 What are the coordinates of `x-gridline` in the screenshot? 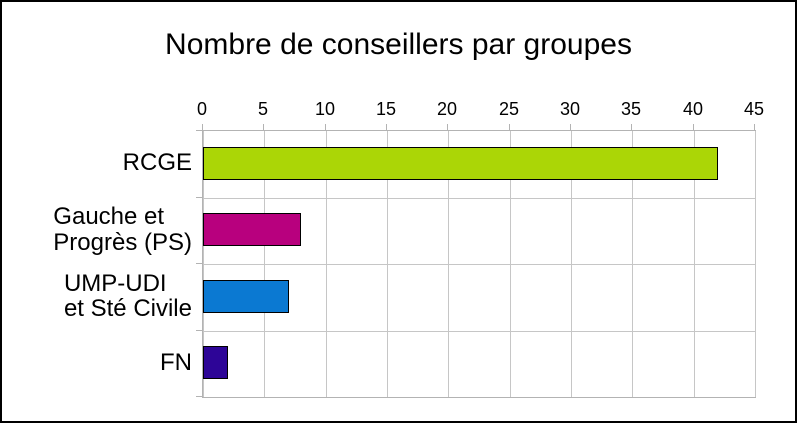 It's located at (755, 264).